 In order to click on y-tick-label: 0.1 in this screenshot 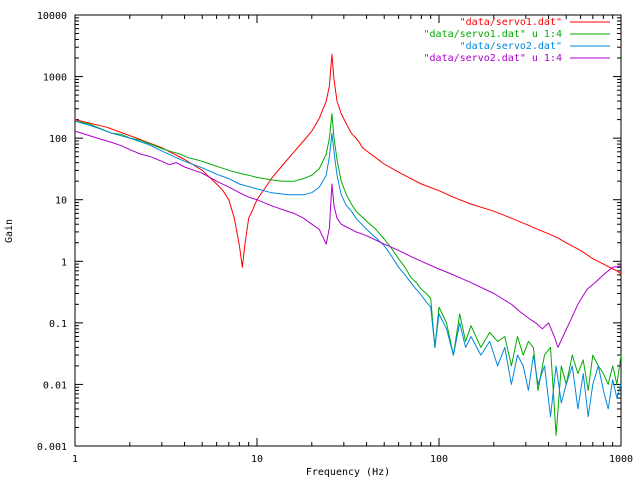, I will do `click(58, 324)`.